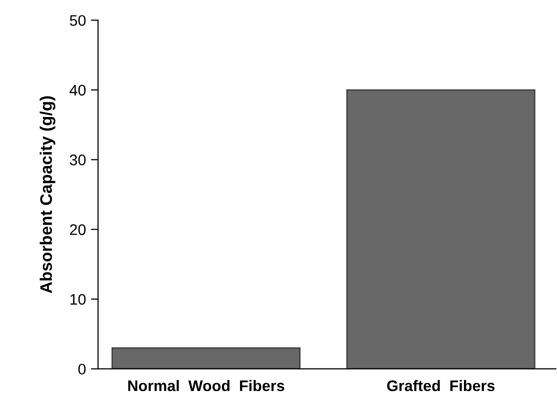  What do you see at coordinates (78, 160) in the screenshot?
I see `y-tick-label: 30` at bounding box center [78, 160].